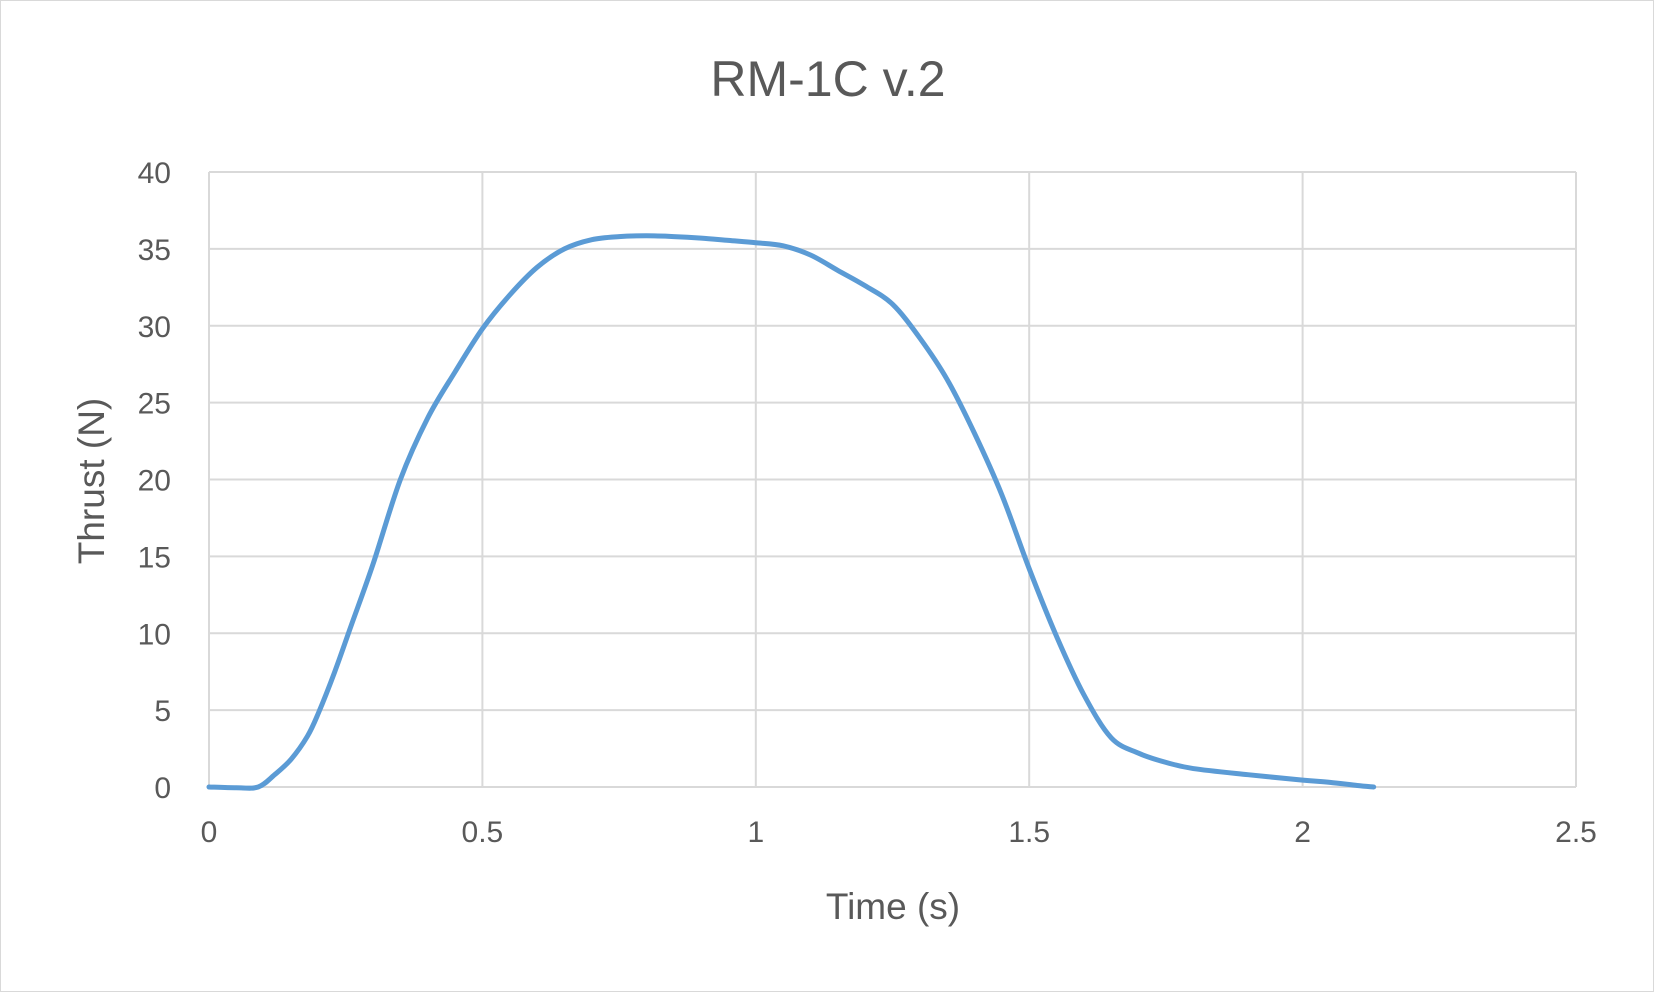 This screenshot has width=1654, height=993. I want to click on x-axis-label: Time (s), so click(893, 906).